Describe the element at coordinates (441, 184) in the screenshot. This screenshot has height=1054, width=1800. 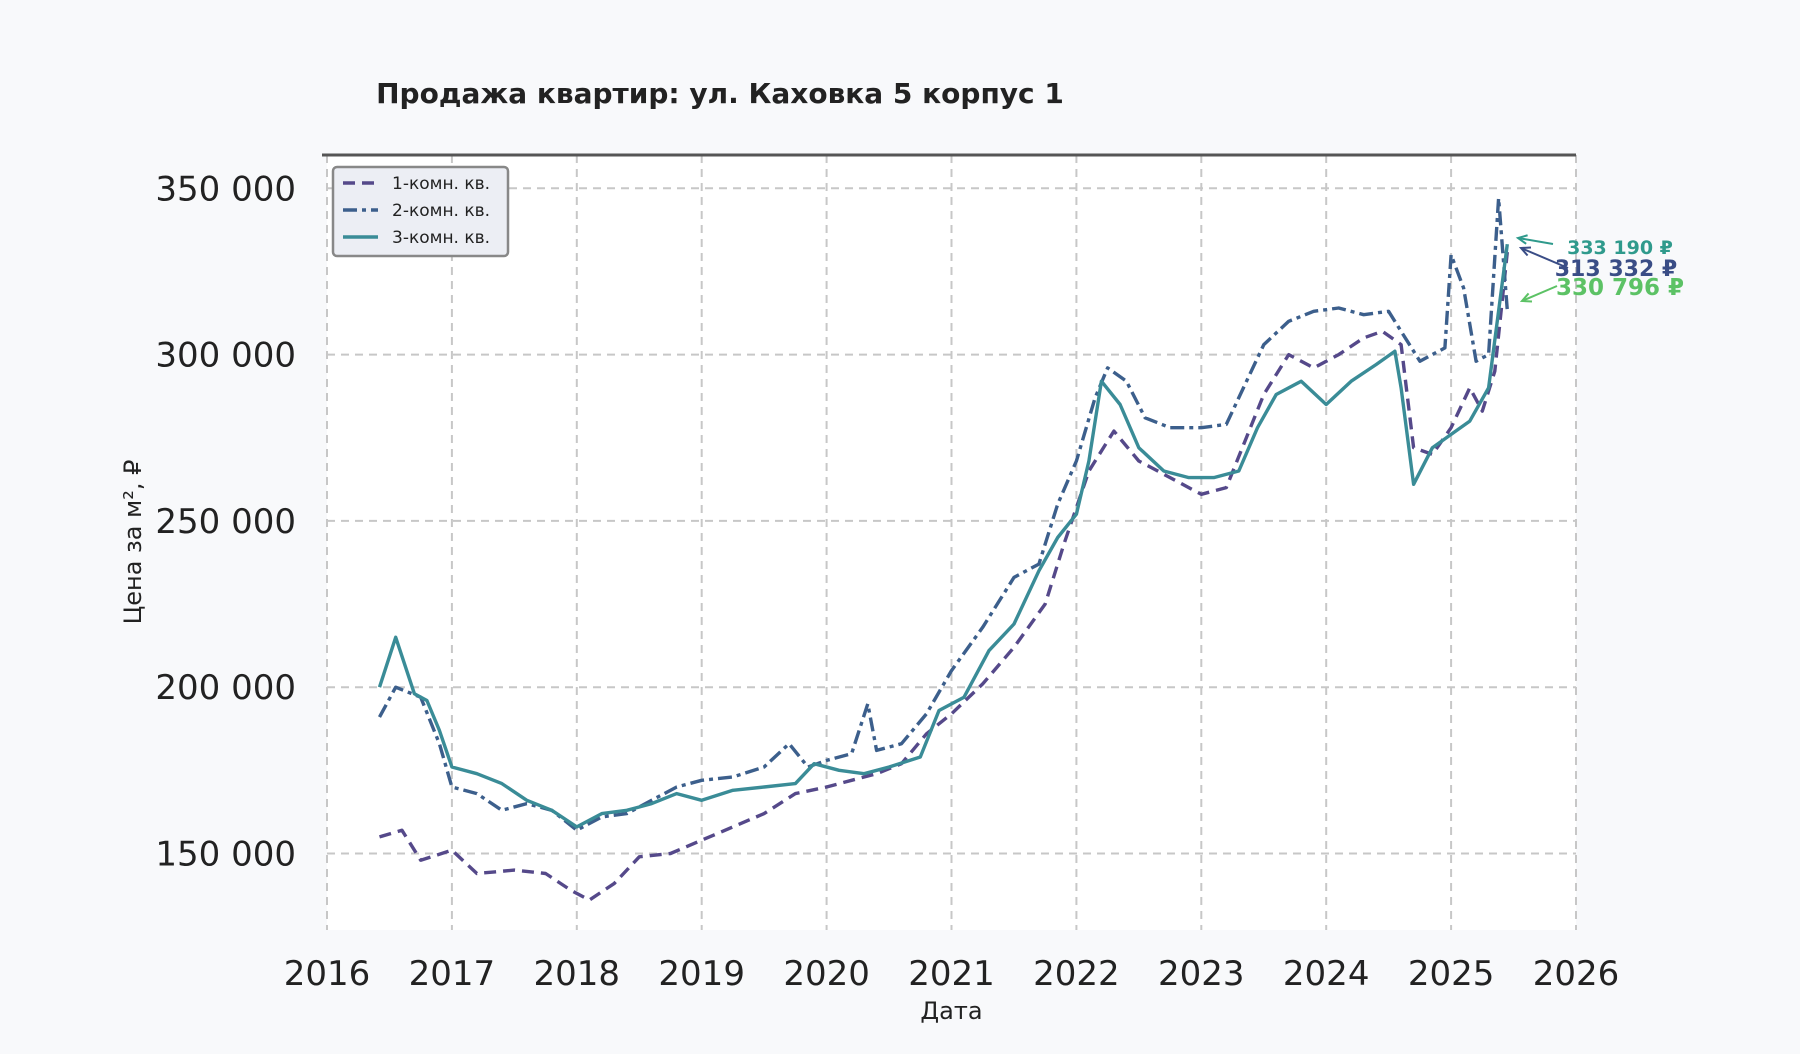
I see `legend-label-1: 1-комн. кв.` at that location.